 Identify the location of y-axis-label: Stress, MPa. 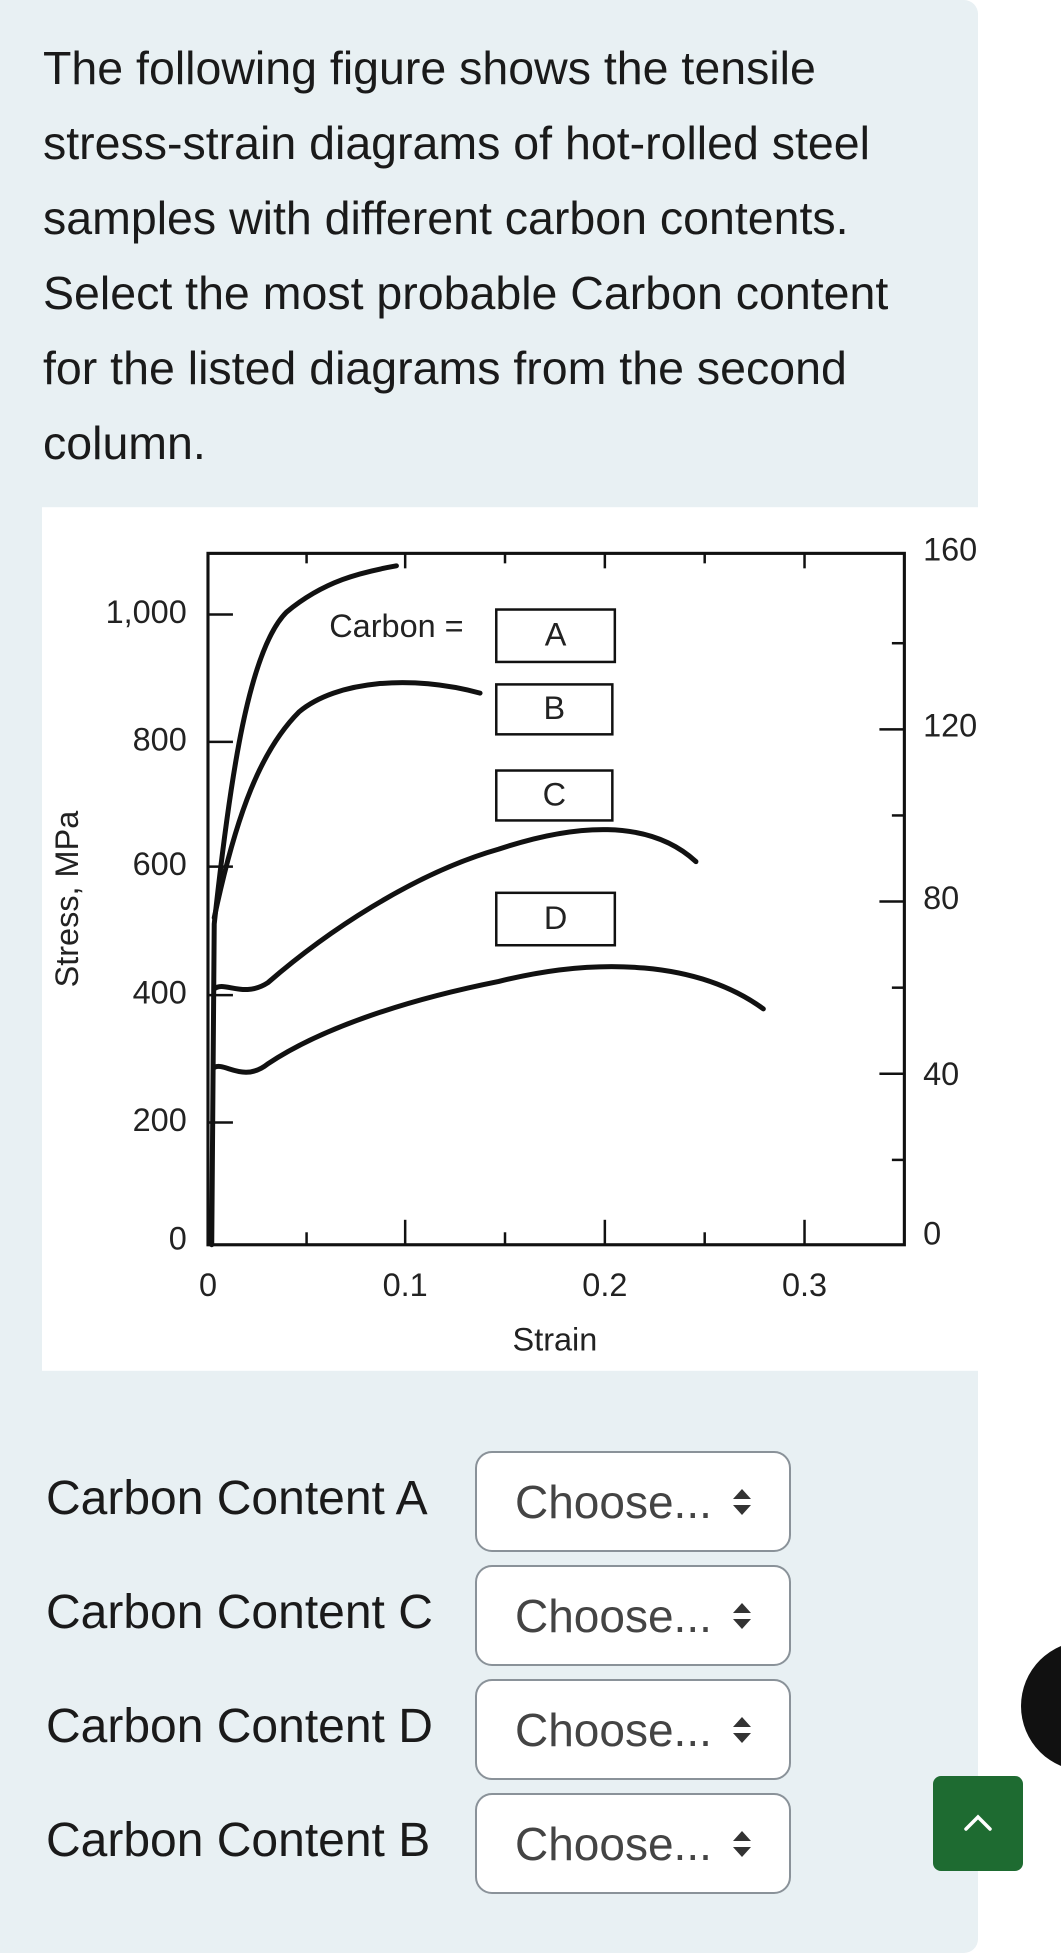
(67, 899).